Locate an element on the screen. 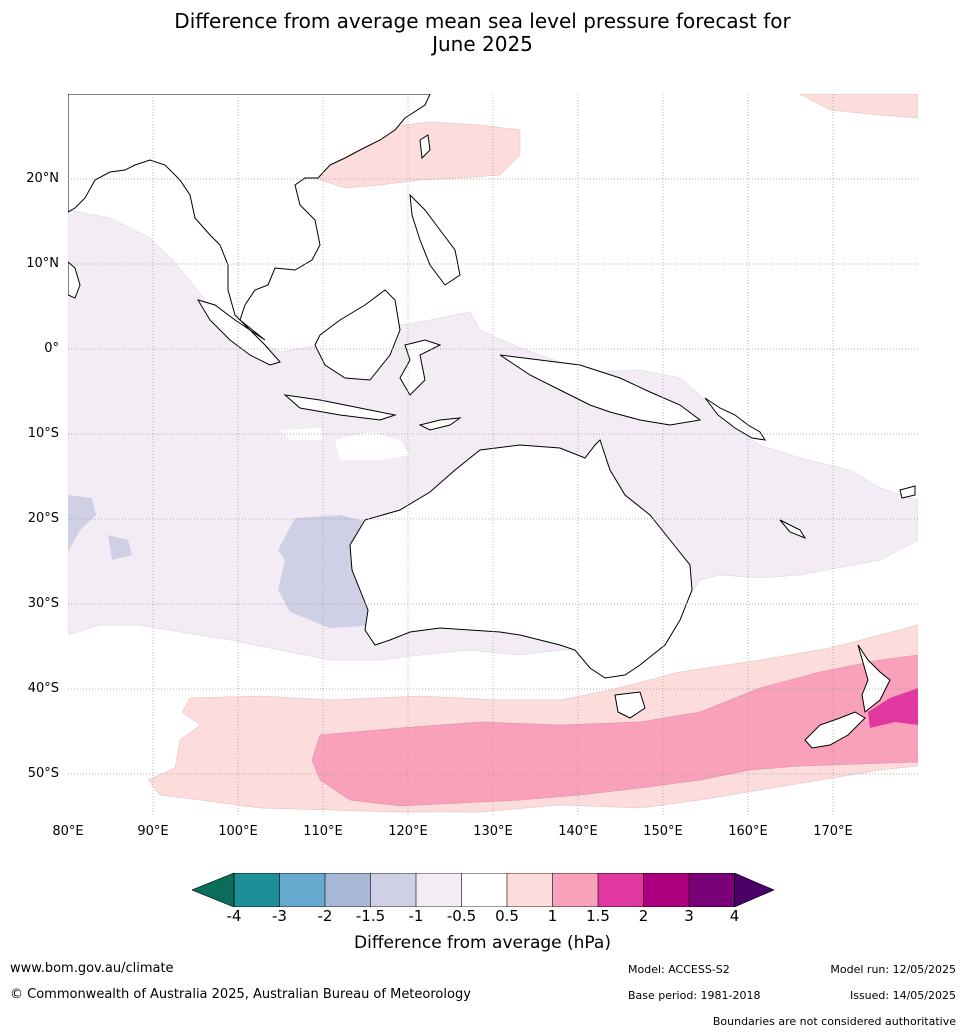 This screenshot has width=965, height=1035. lat-label-20s: 20°S is located at coordinates (43, 518).